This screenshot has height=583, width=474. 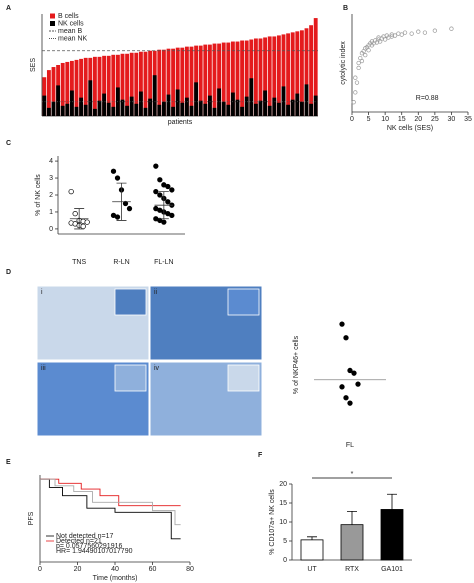 I want to click on x-tick-label: FL-LN, so click(x=163, y=262).